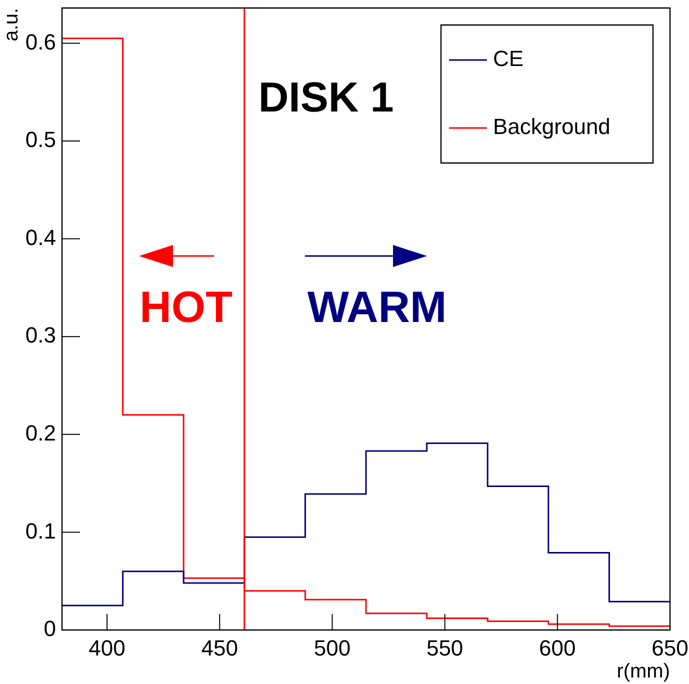 The width and height of the screenshot is (689, 684). Describe the element at coordinates (40, 335) in the screenshot. I see `y-tick-label: 0.3` at that location.